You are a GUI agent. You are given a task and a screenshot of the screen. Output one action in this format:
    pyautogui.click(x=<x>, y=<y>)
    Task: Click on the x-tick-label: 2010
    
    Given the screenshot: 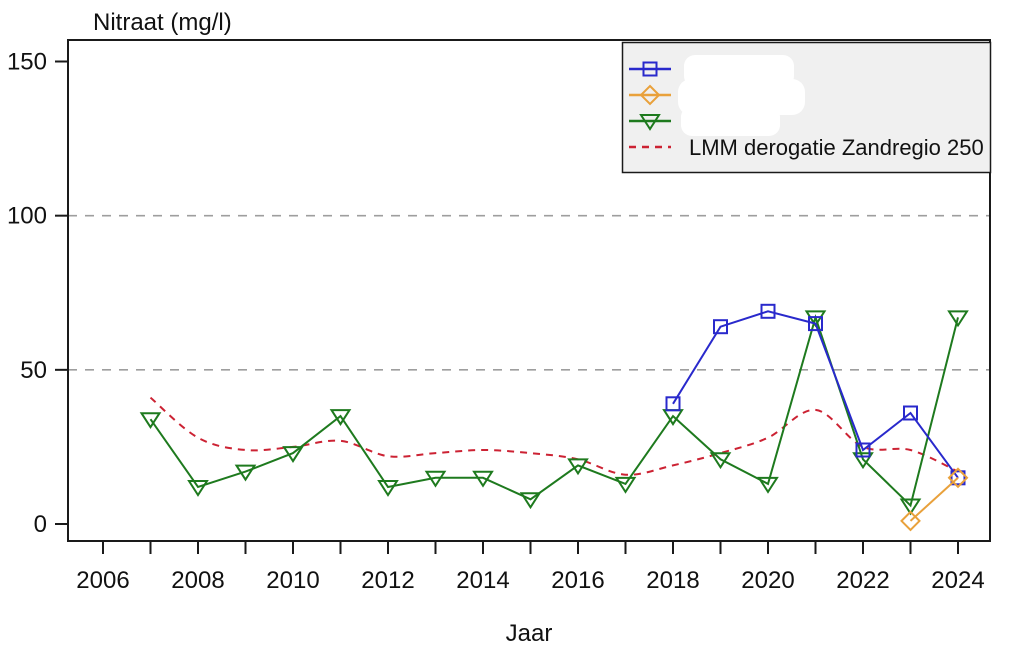 What is the action you would take?
    pyautogui.click(x=292, y=580)
    